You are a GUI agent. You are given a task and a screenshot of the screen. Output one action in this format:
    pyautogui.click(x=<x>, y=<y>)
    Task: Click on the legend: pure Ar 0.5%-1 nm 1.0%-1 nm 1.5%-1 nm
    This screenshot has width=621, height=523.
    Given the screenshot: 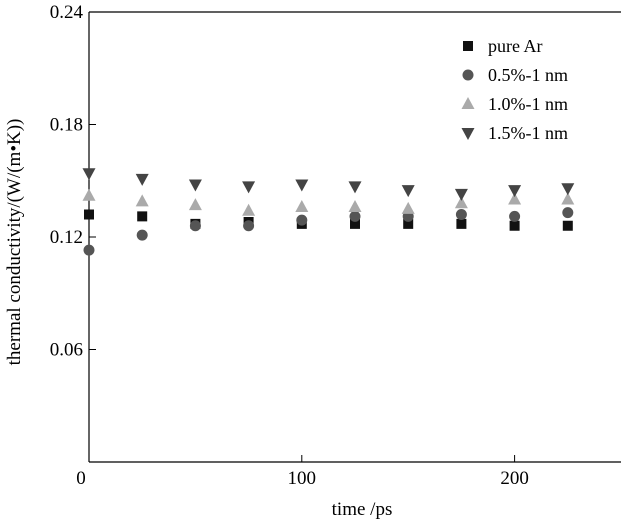 What is the action you would take?
    pyautogui.click(x=514, y=89)
    